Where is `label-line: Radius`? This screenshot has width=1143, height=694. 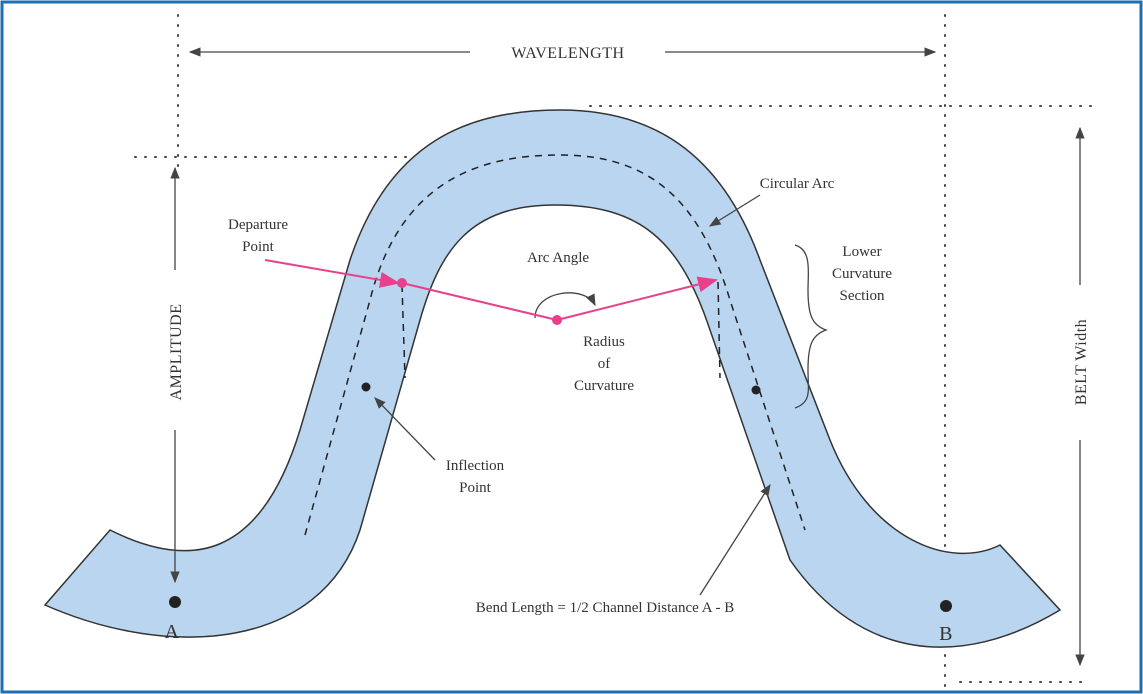
label-line: Radius is located at coordinates (604, 342).